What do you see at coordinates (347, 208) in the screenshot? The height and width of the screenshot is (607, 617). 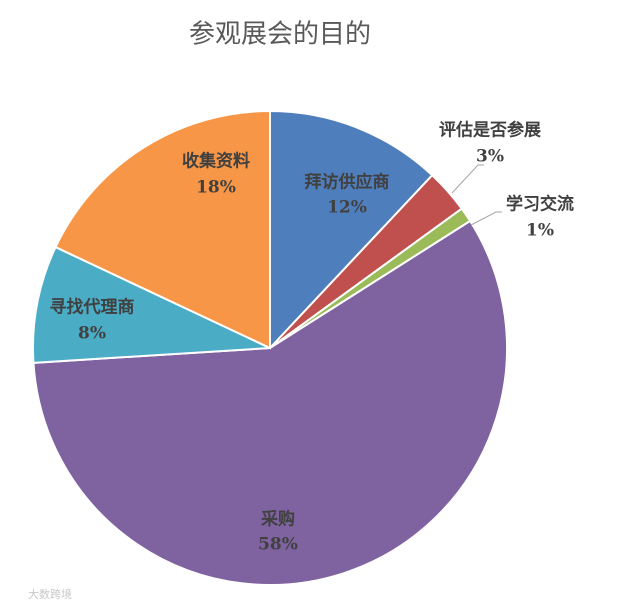 I see `value-label: 12%` at bounding box center [347, 208].